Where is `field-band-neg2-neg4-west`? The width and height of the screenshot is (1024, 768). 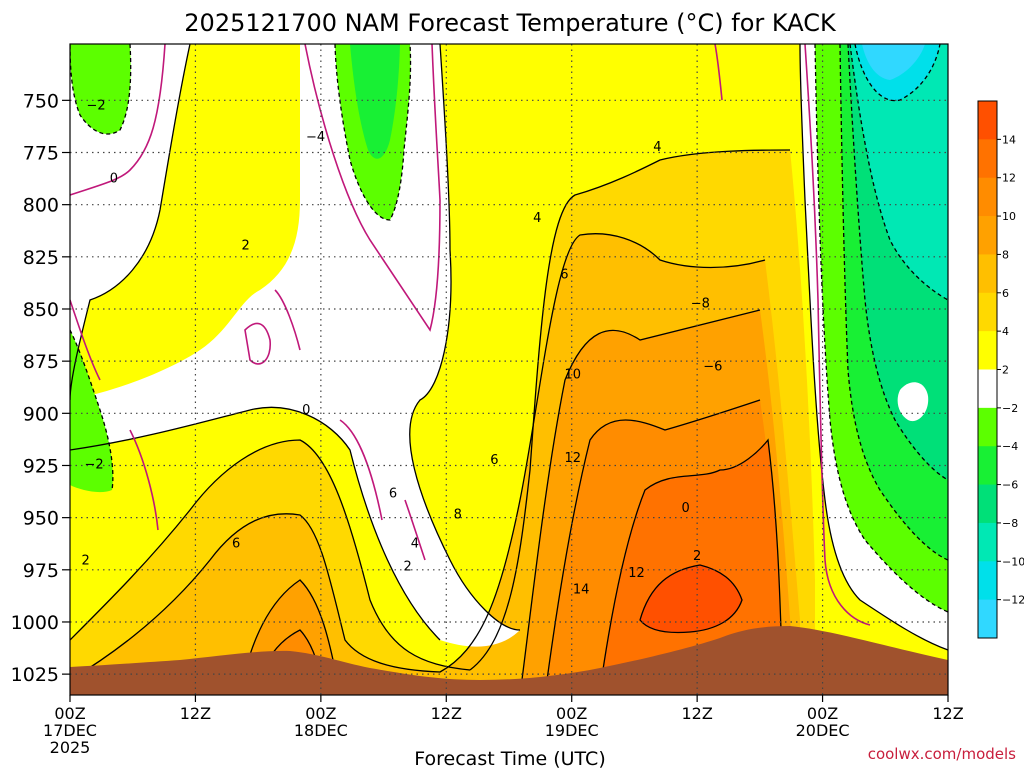
field-band-neg2-neg4-west is located at coordinates (100, 89).